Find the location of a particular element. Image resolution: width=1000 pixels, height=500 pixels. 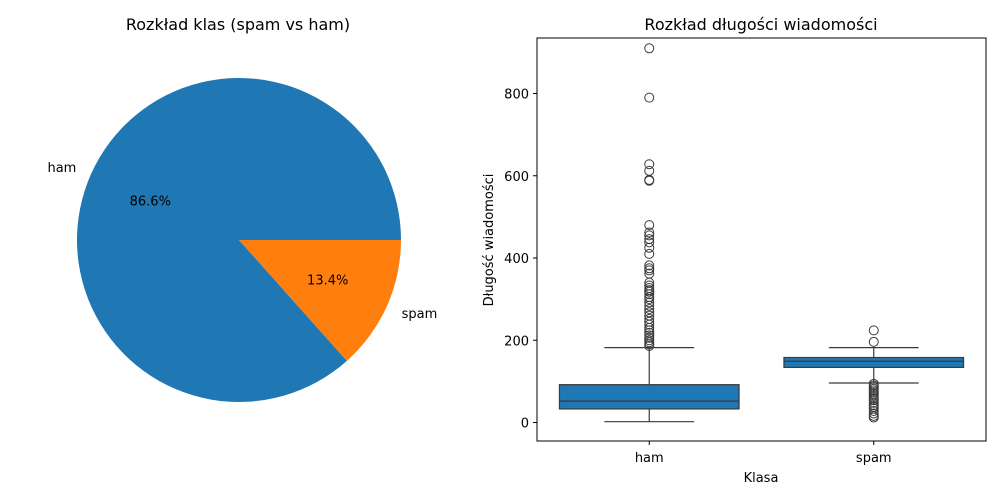

pie-pct-spam: 13.4% is located at coordinates (327, 281).